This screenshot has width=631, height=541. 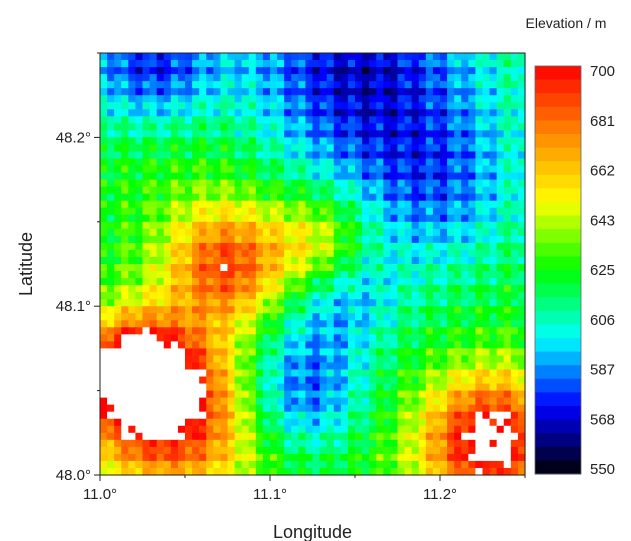 What do you see at coordinates (73, 475) in the screenshot?
I see `y-tick-label: 48.0°` at bounding box center [73, 475].